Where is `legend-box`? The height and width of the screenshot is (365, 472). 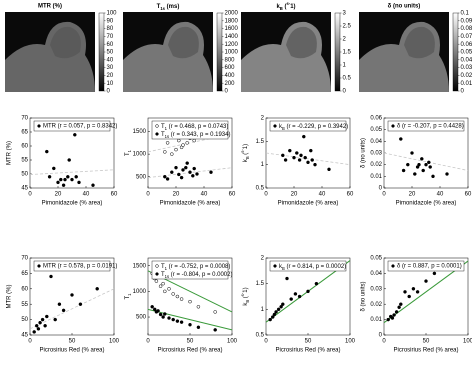 legend-box is located at coordinates (426, 126).